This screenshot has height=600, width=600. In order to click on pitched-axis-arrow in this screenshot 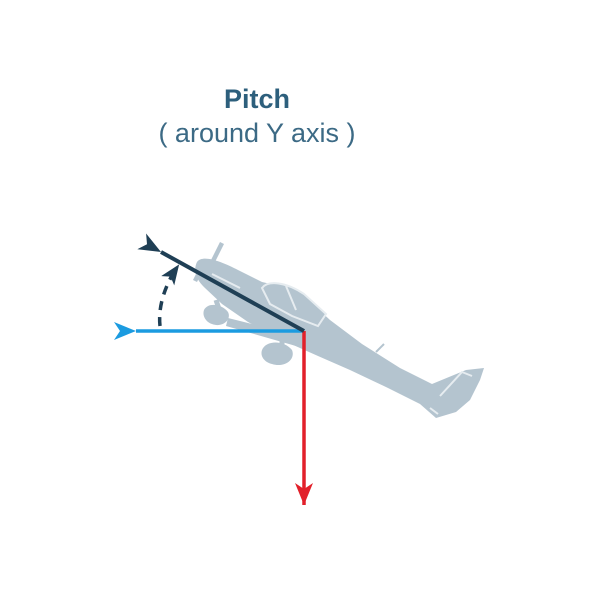, I will do `click(221, 283)`.